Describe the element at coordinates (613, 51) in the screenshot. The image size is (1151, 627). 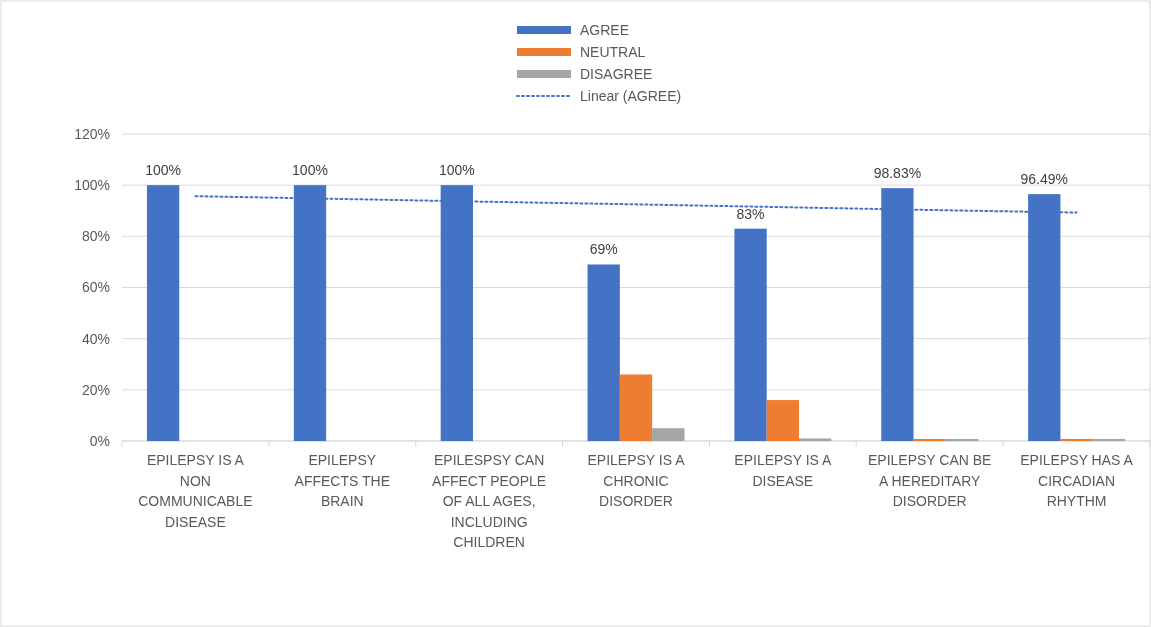
I see `legend-label: NEUTRAL` at that location.